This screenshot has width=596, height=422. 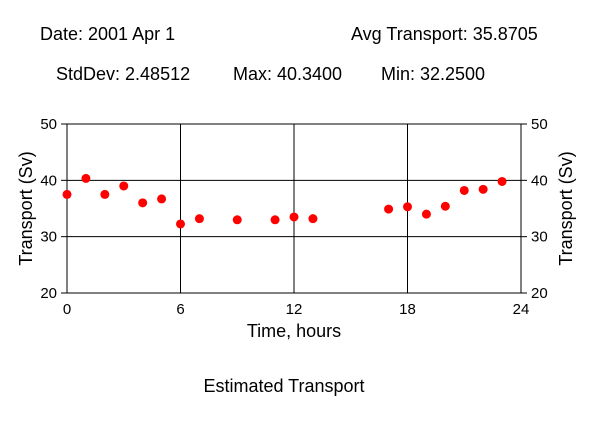 What do you see at coordinates (48, 124) in the screenshot?
I see `y-tick-label-left: 50` at bounding box center [48, 124].